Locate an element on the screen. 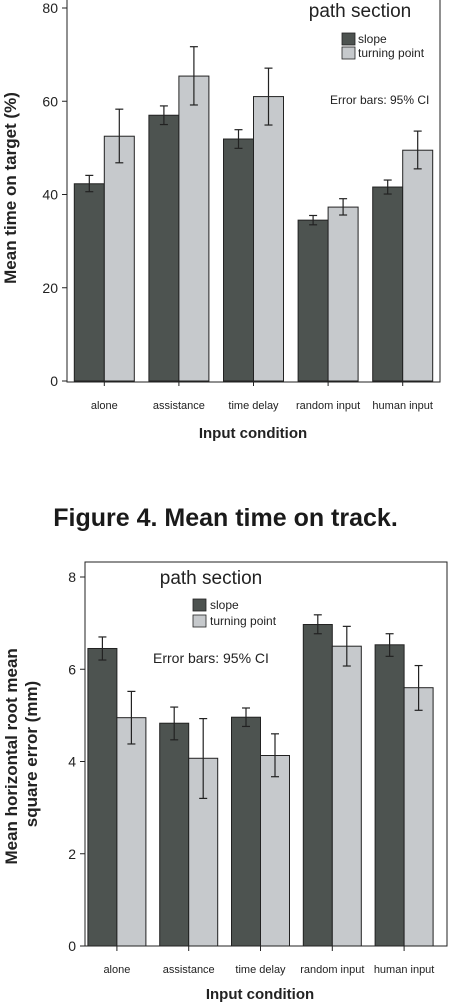 The image size is (451, 1005). legend-swatch-turning-point is located at coordinates (348, 53).